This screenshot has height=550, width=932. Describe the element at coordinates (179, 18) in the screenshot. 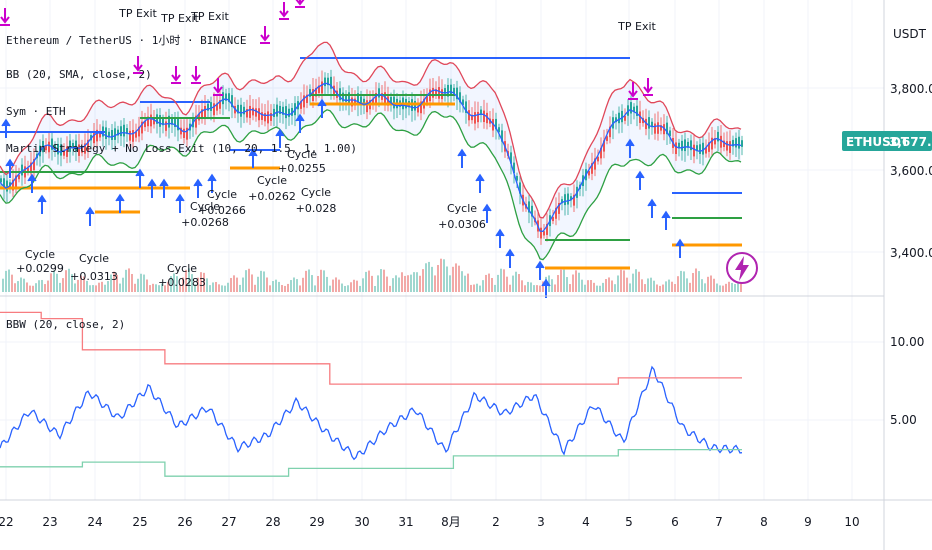

I see `trade-annotation: TP Exit` at that location.